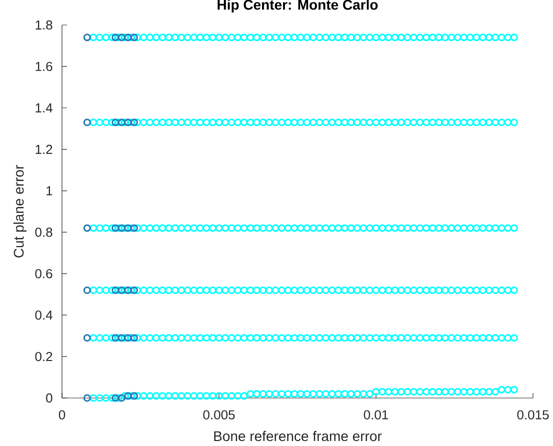 This screenshot has width=553, height=446. I want to click on y-tick-label: 0.2, so click(43, 357).